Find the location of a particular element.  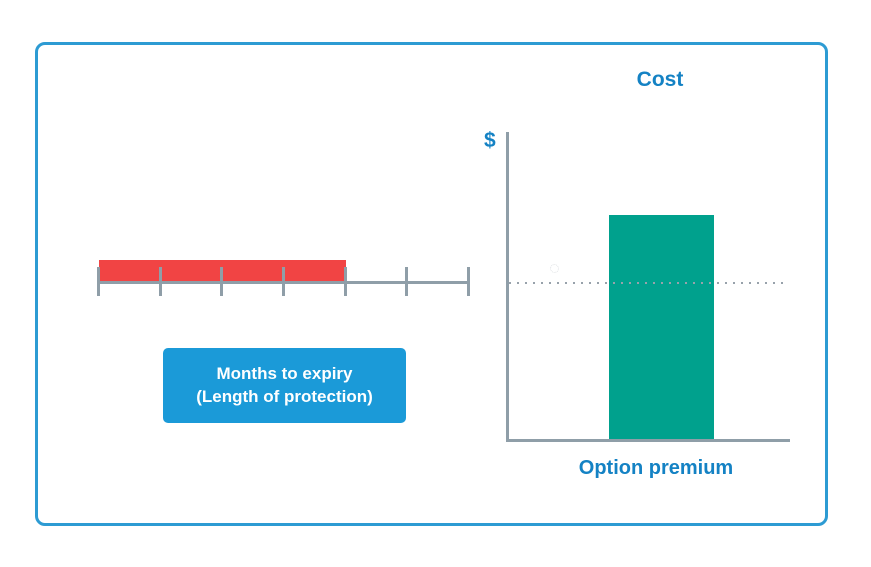

y-axis-line is located at coordinates (507, 287).